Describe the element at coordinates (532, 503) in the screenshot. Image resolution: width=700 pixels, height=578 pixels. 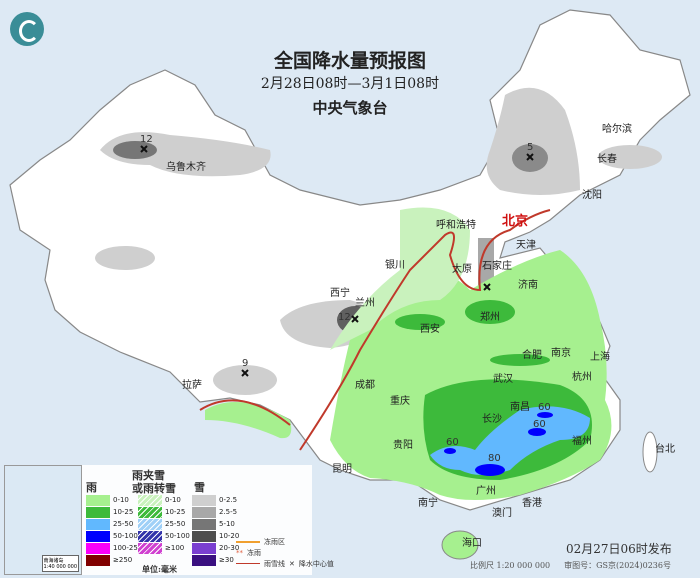
I see `city-label: 香港` at that location.